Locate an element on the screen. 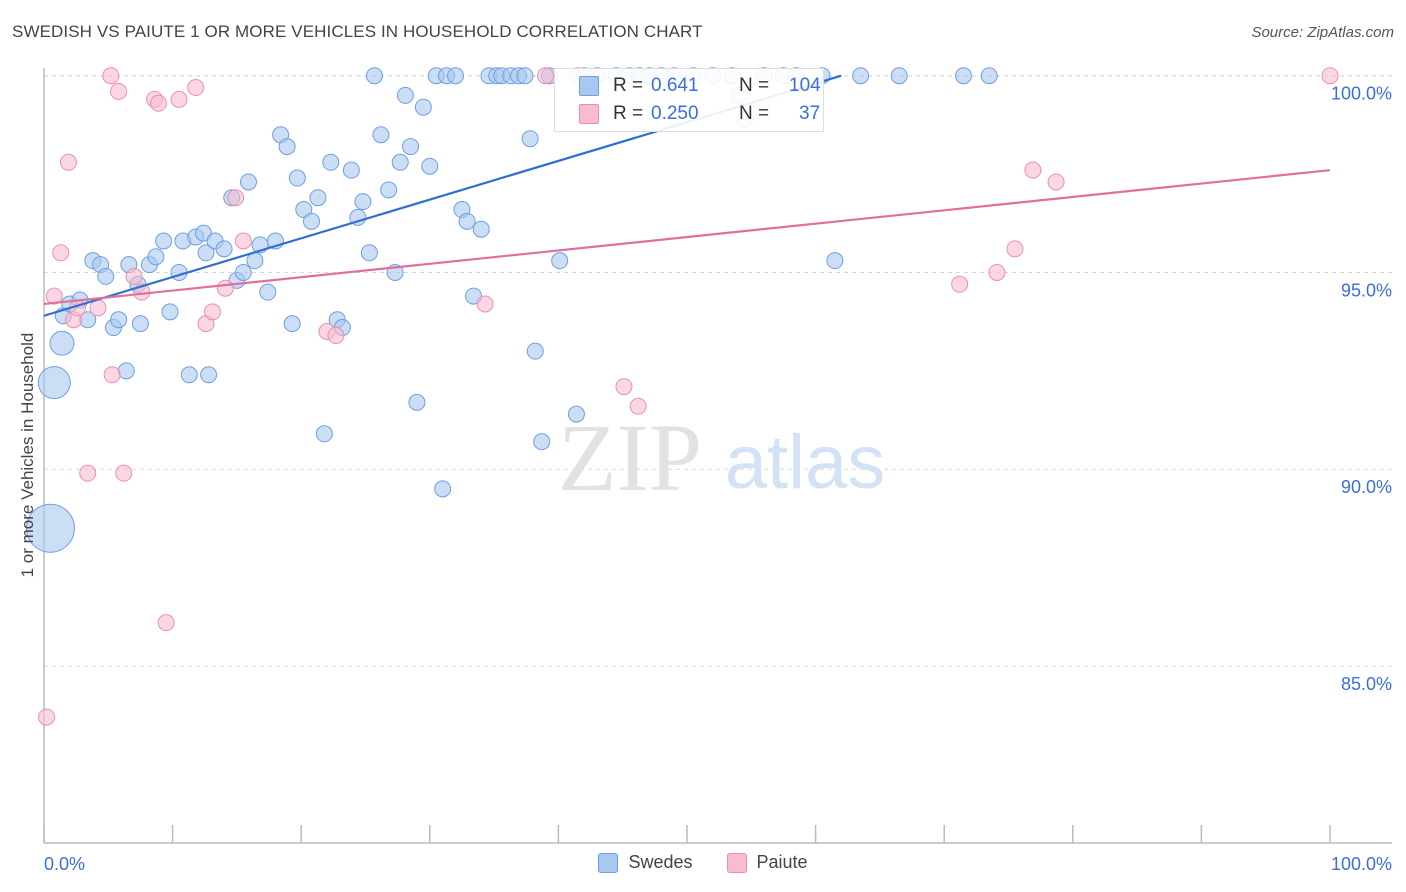 This screenshot has height=892, width=1406. source-label: Source: ZipAtlas.com is located at coordinates (1322, 32).